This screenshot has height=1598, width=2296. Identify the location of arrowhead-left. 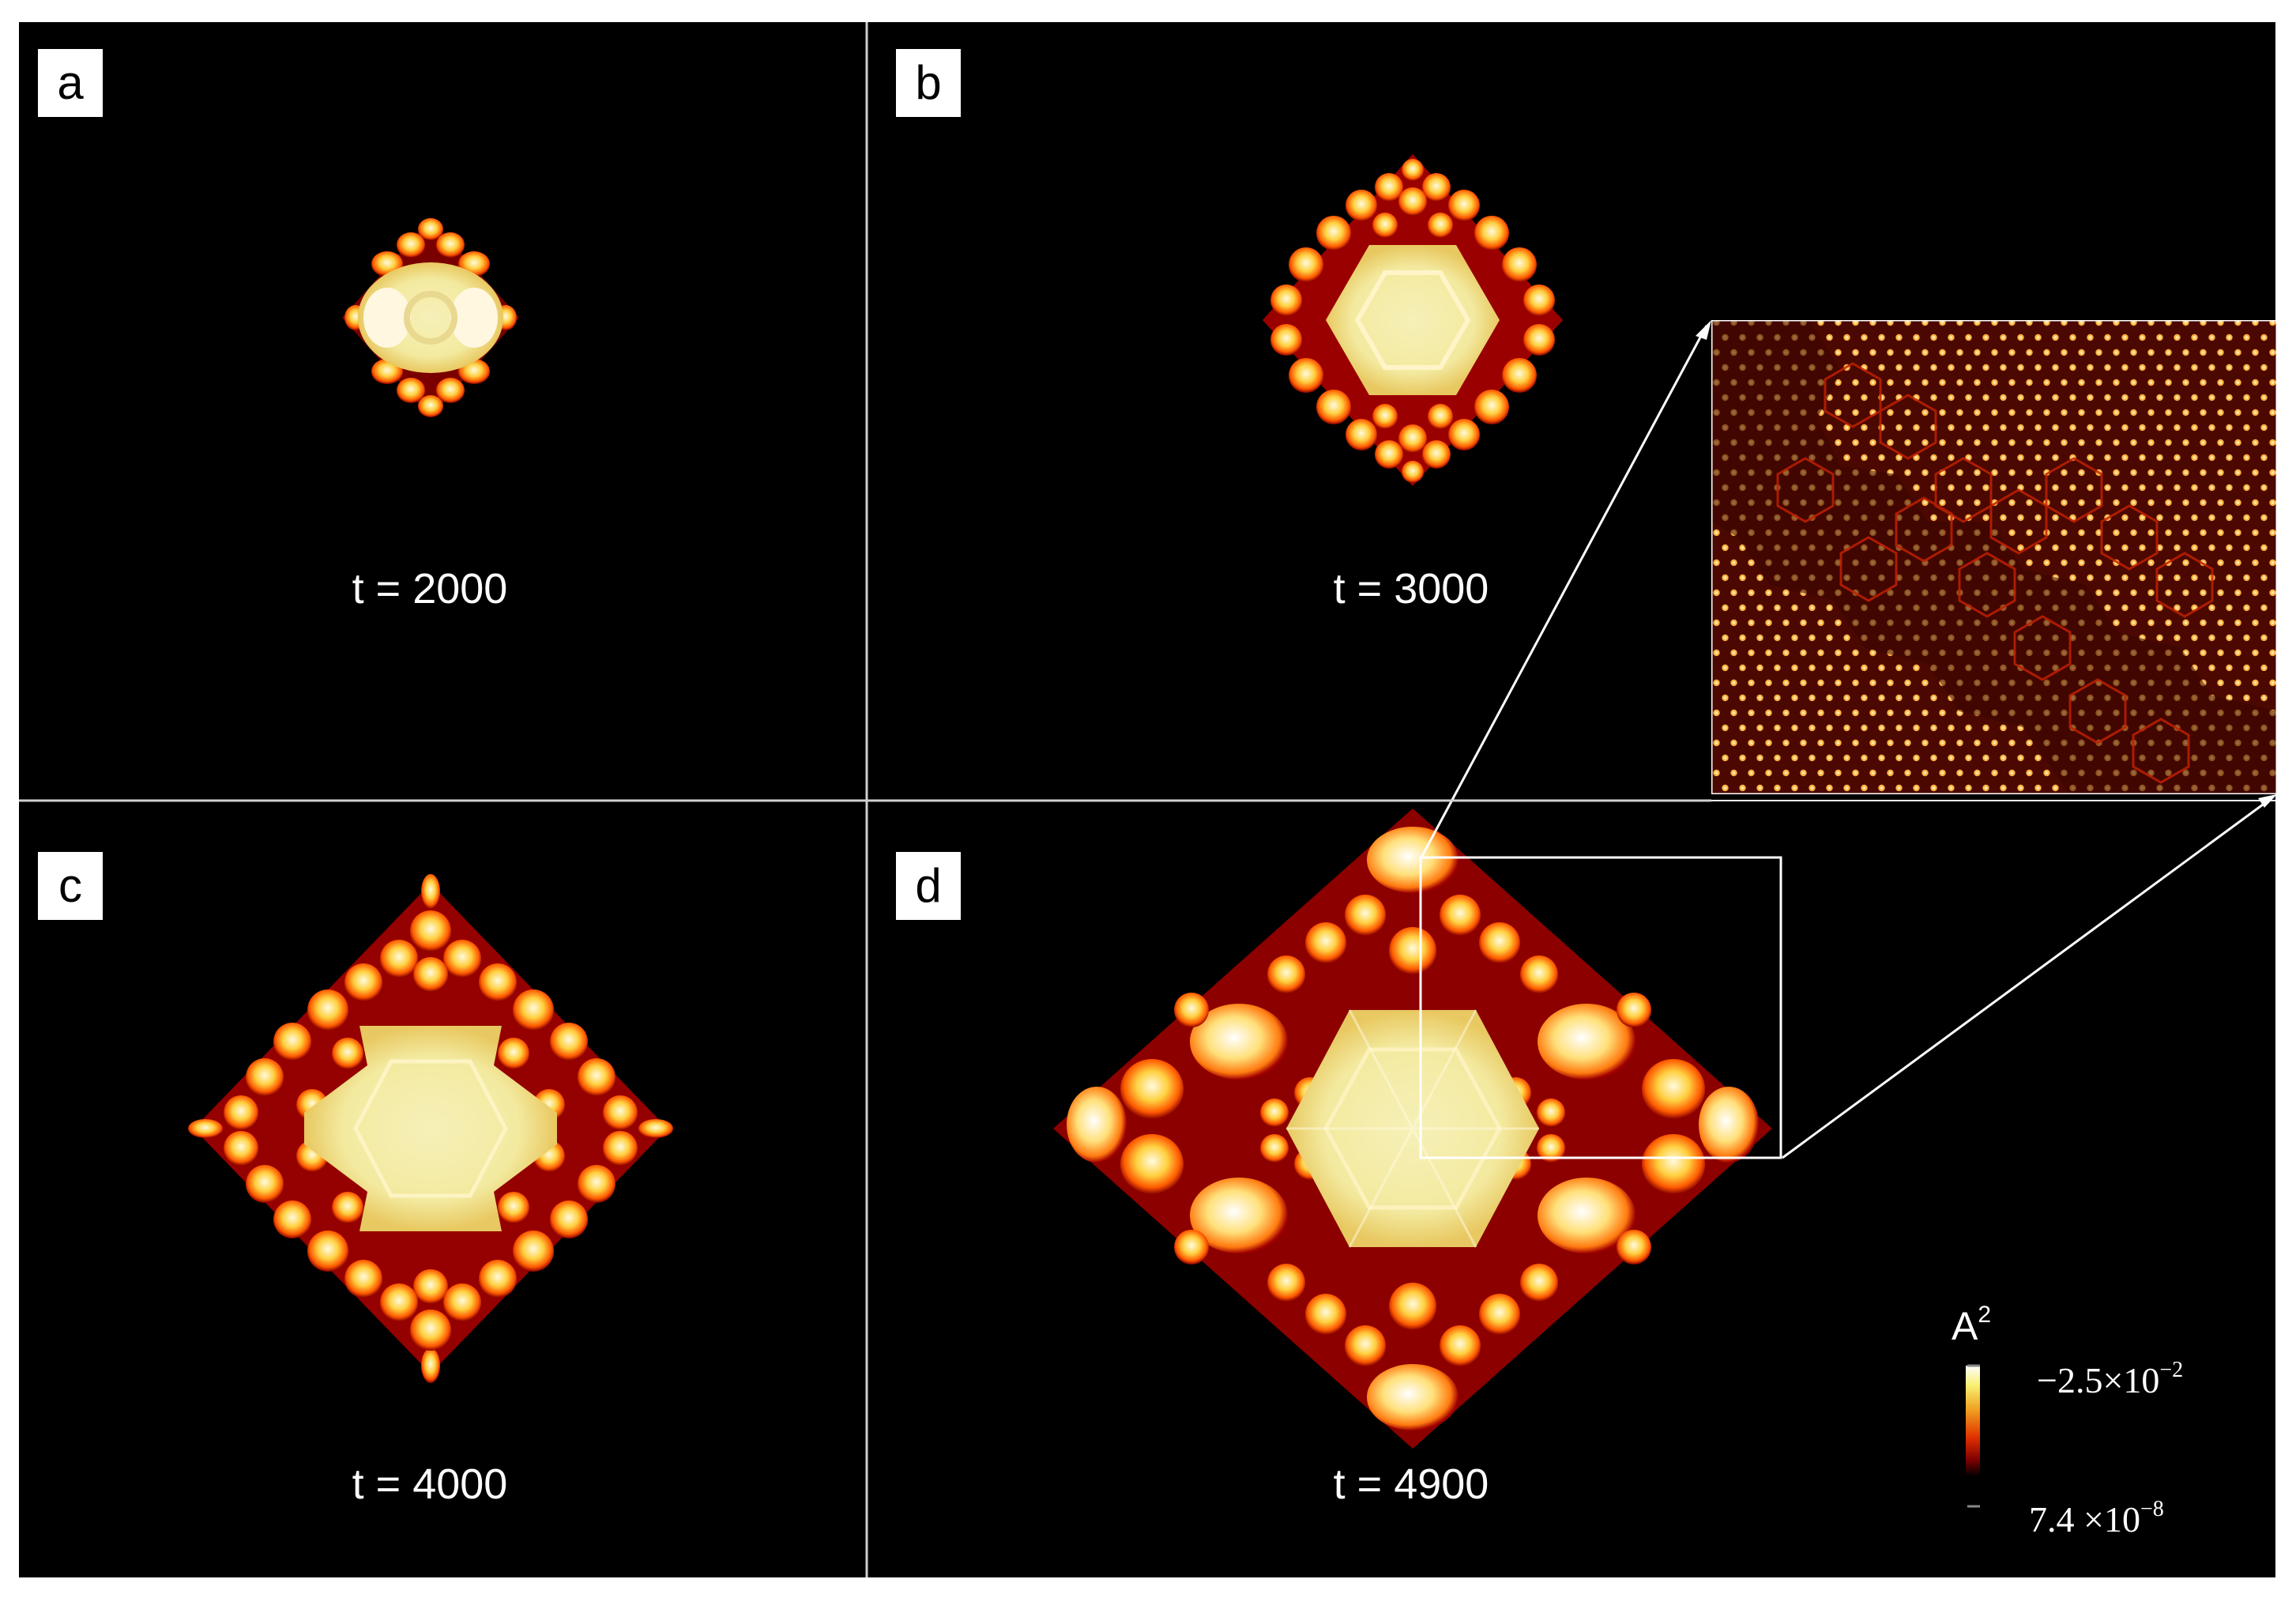
(1703, 330).